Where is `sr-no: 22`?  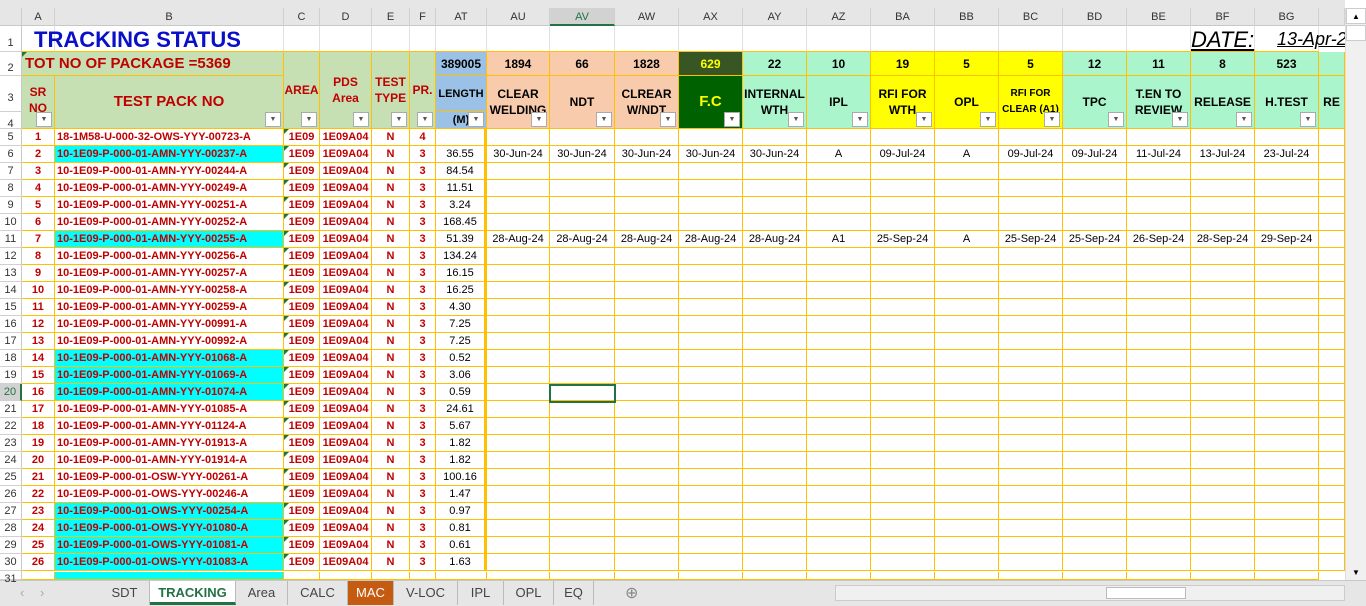
sr-no: 22 is located at coordinates (38, 494).